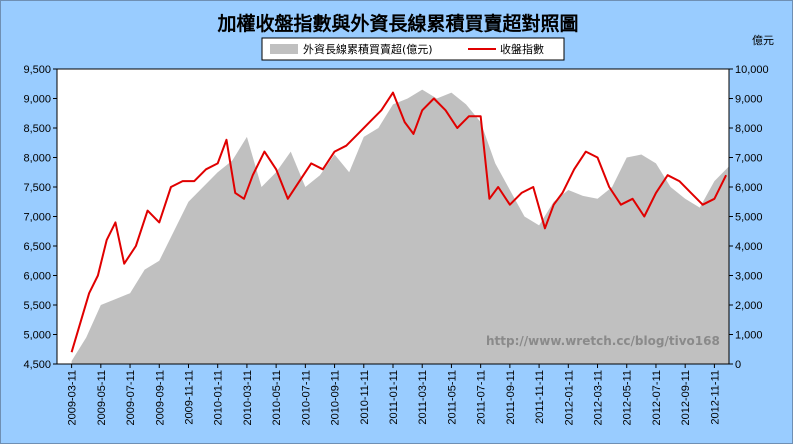  I want to click on x-tick-label: 2011-01-11, so click(394, 397).